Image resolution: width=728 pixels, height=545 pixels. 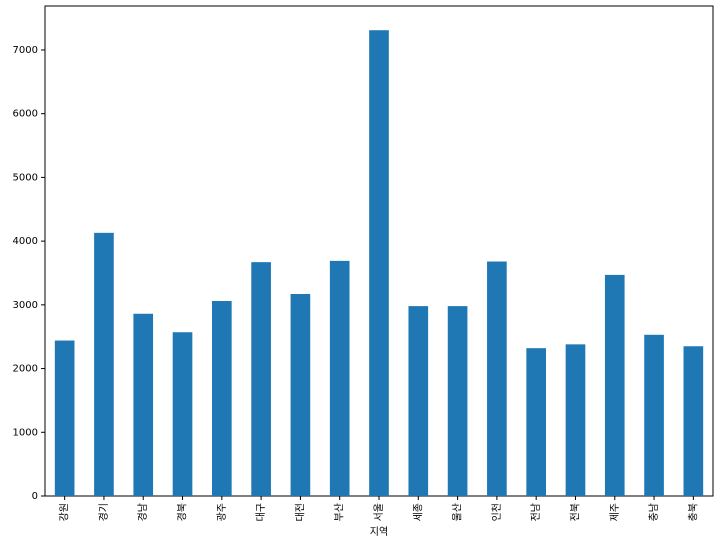 I want to click on x-tick-label: 서울, so click(x=379, y=512).